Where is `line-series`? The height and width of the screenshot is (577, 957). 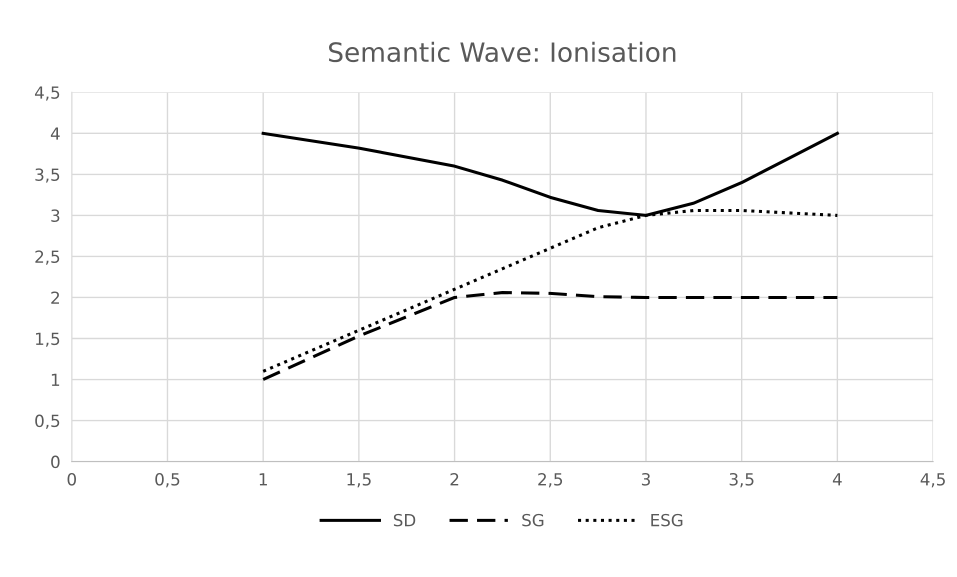 line-series is located at coordinates (550, 336).